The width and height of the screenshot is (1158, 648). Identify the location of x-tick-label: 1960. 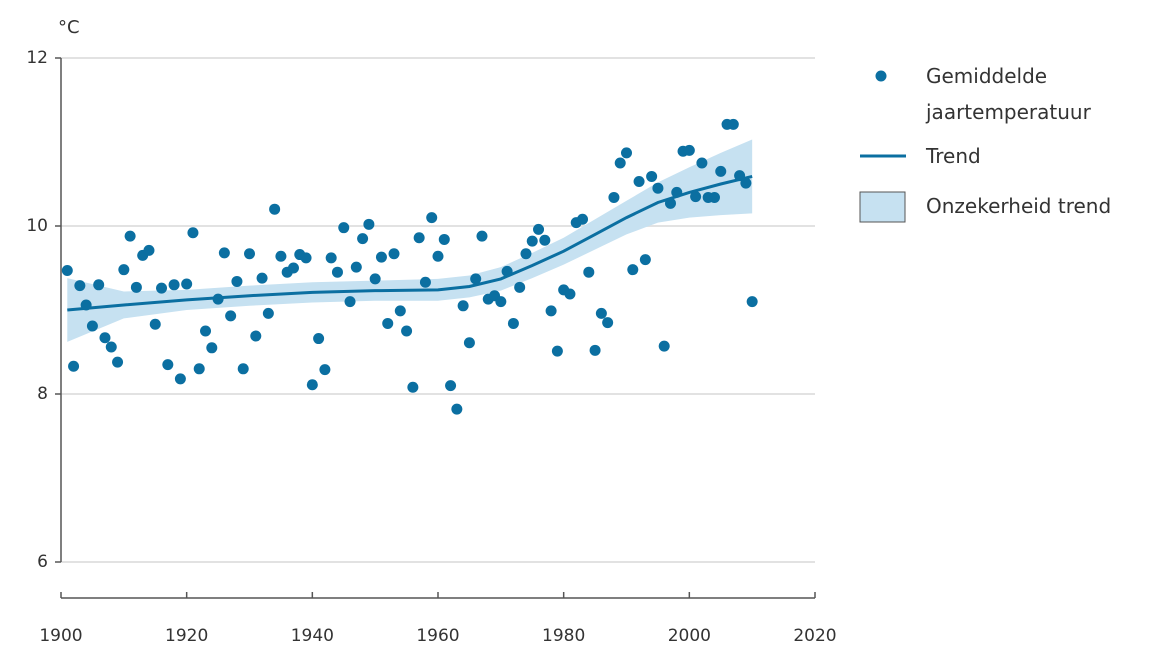
(437, 636).